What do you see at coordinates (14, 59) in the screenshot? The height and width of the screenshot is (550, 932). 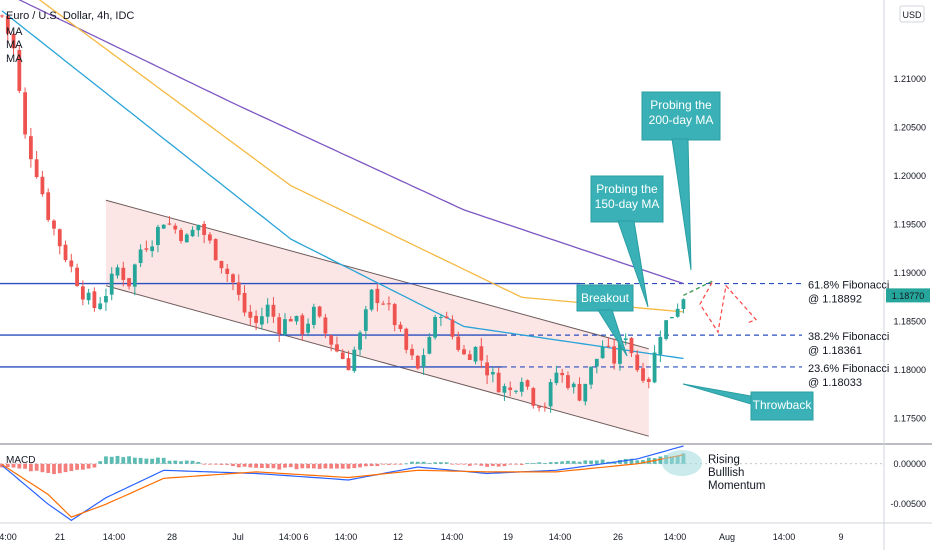 I see `ma-label-3: MA` at bounding box center [14, 59].